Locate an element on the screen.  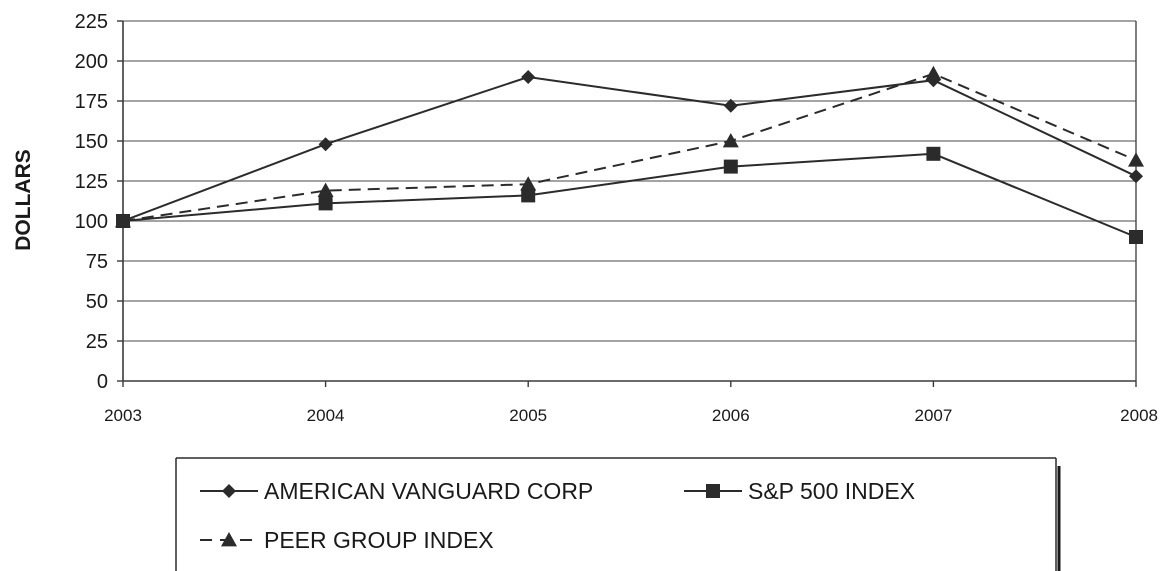
legend-entry: PEER GROUP INDEX is located at coordinates (347, 540).